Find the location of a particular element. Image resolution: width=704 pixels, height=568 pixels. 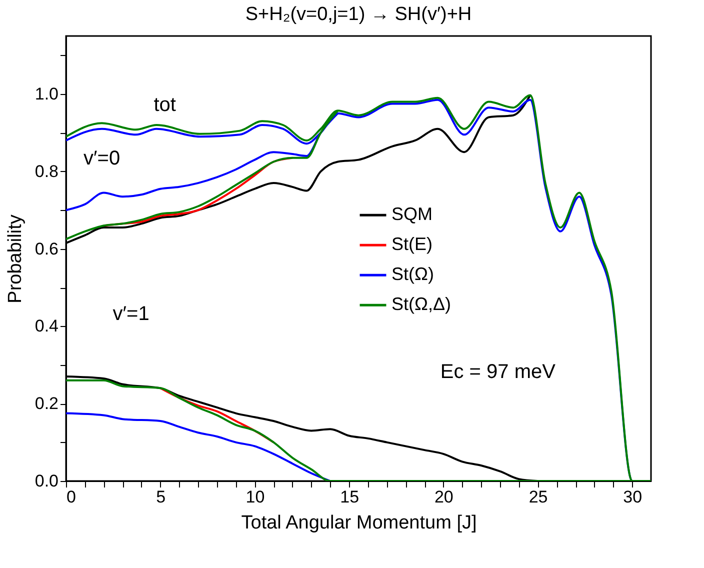

x-tick-label: 5 is located at coordinates (161, 497).